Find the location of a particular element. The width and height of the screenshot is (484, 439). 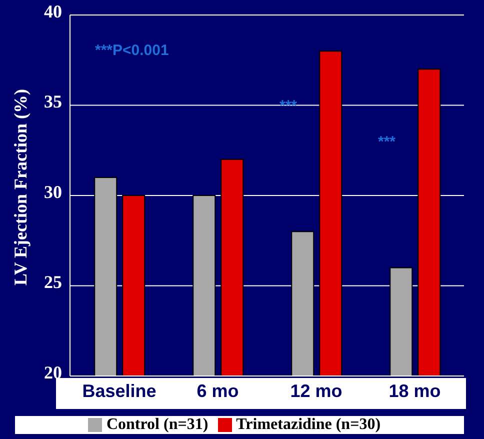

y-tick-label: 40 is located at coordinates (53, 11).